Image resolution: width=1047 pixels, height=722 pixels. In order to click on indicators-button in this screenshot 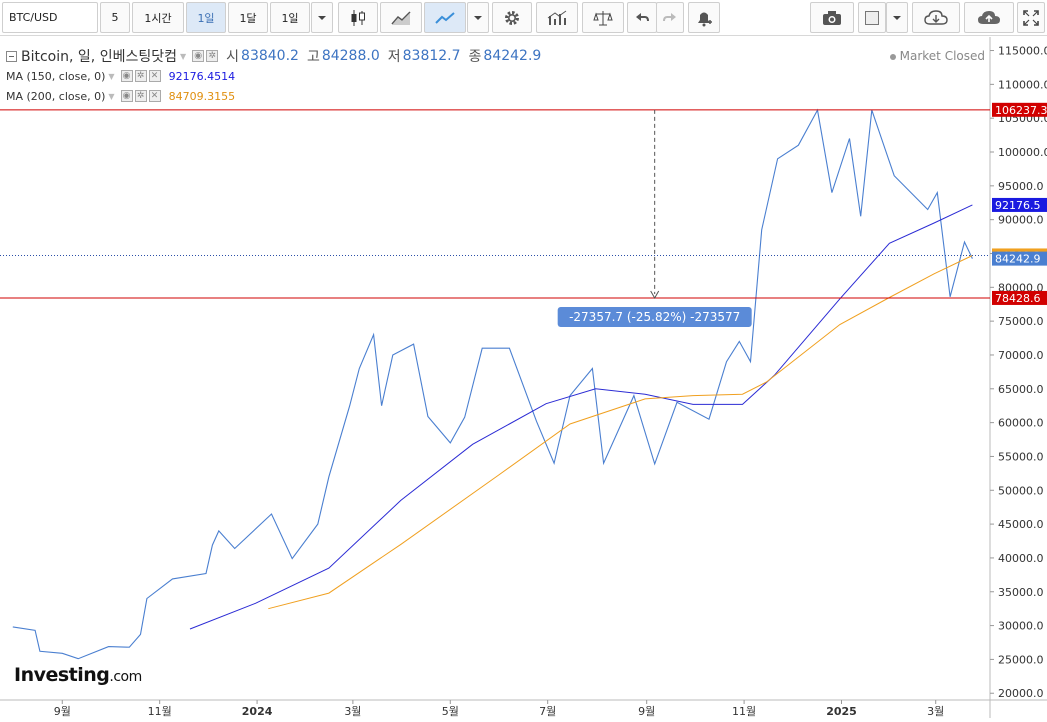, I will do `click(557, 17)`.